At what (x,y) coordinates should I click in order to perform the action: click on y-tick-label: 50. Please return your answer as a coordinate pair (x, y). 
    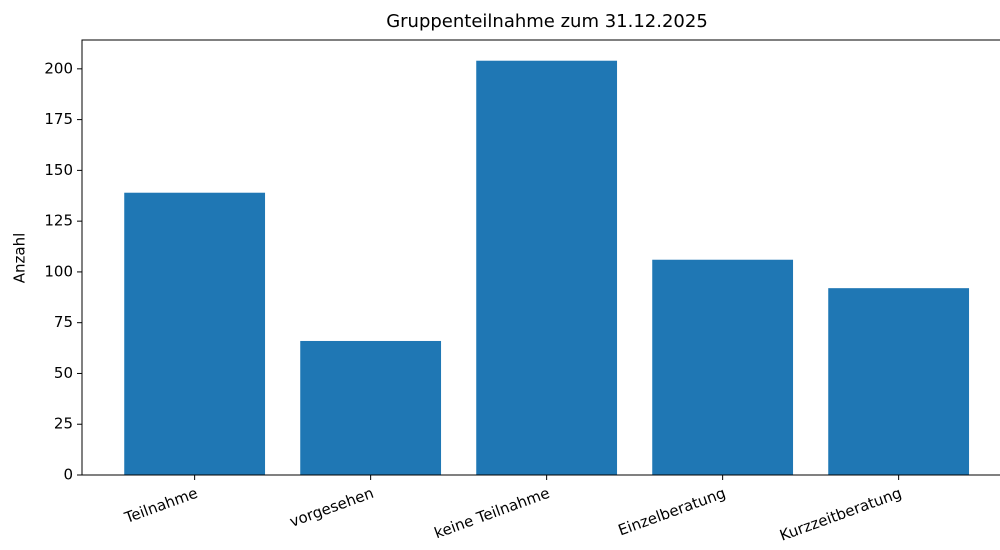
    Looking at the image, I should click on (63, 373).